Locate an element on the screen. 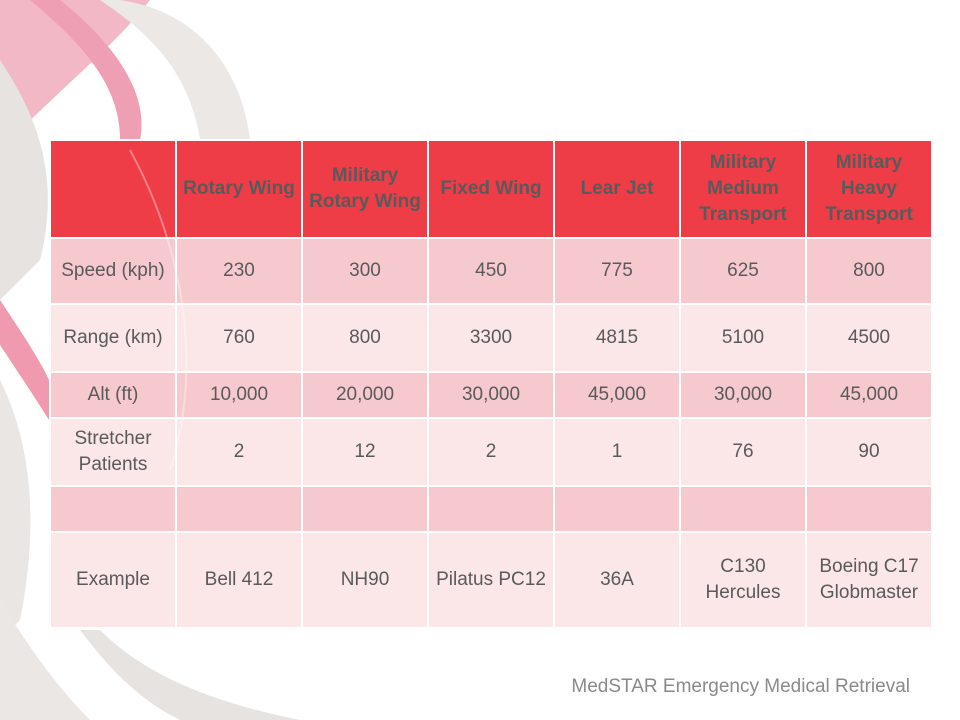 This screenshot has height=720, width=960. table-row: Speed (kph) 230 300 450 775 625 800 is located at coordinates (491, 271).